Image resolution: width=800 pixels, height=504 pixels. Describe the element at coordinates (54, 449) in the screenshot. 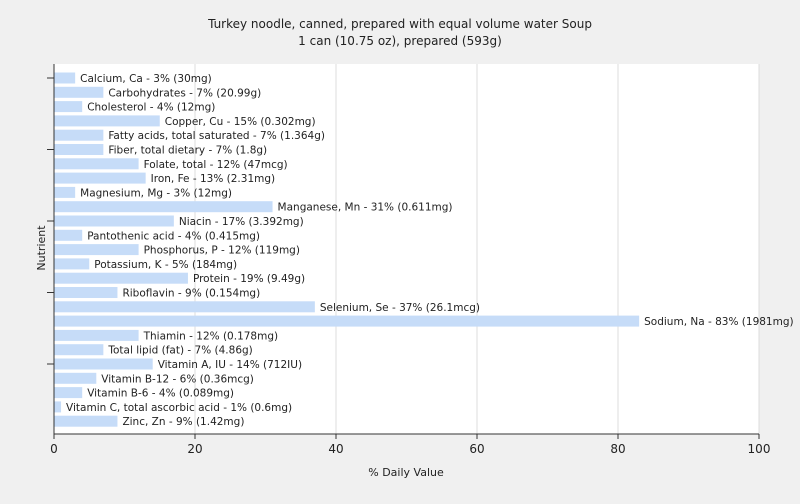

I see `x-tick-label: 0` at that location.